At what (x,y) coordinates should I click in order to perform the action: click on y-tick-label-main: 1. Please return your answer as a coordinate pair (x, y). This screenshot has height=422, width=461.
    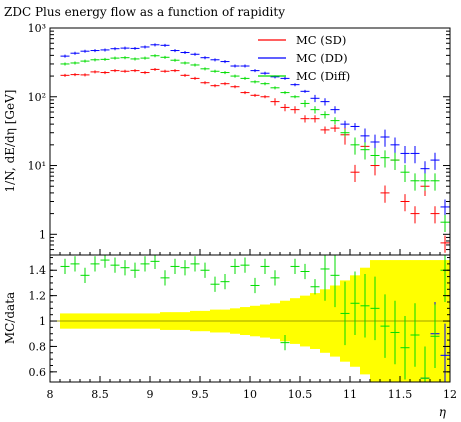
    Looking at the image, I should click on (42, 234).